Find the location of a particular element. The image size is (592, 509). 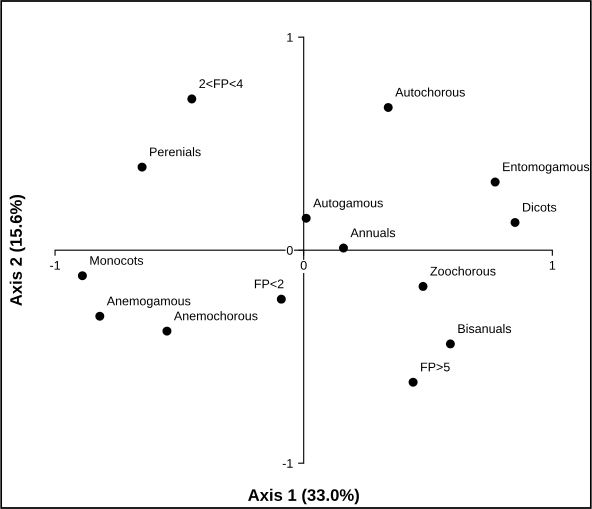

annotation: Entomogamous is located at coordinates (546, 168).